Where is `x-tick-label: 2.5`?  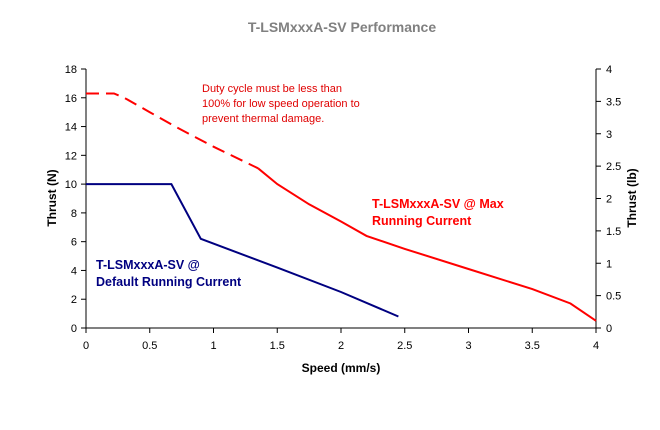
x-tick-label: 2.5 is located at coordinates (404, 346).